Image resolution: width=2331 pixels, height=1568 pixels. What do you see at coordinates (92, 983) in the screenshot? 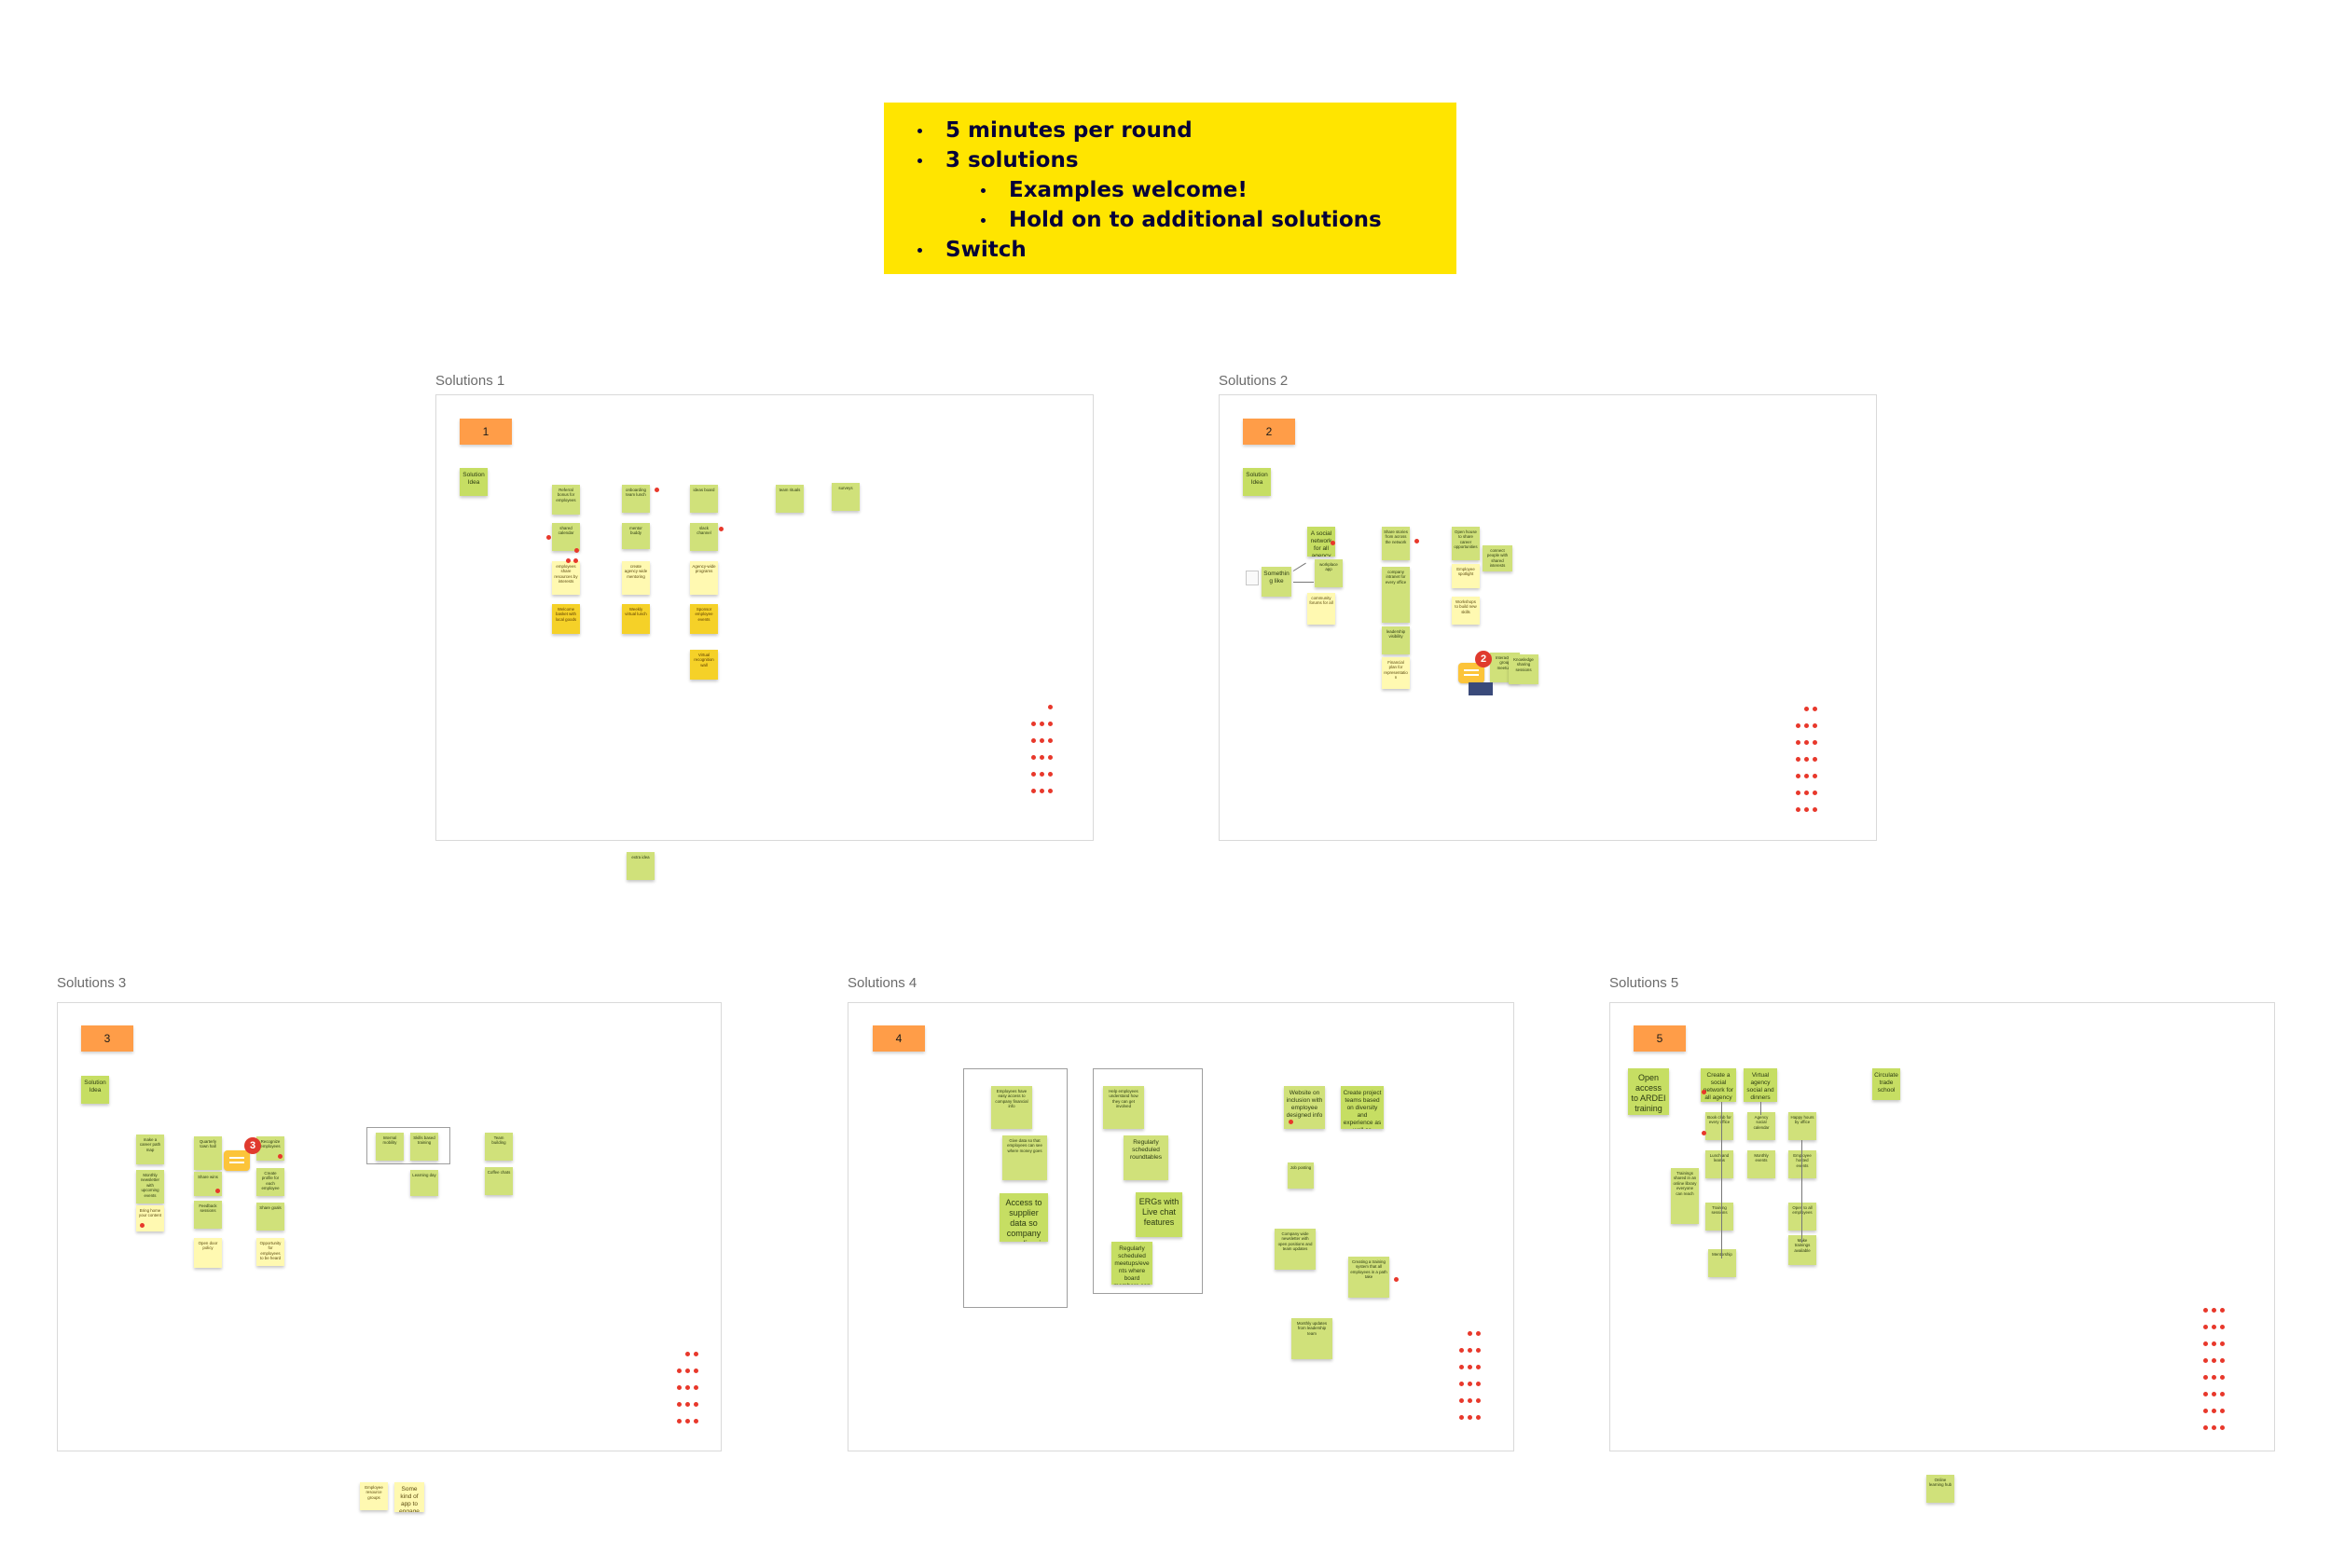
I see `frame-title-solutions-3: Solutions 3` at bounding box center [92, 983].